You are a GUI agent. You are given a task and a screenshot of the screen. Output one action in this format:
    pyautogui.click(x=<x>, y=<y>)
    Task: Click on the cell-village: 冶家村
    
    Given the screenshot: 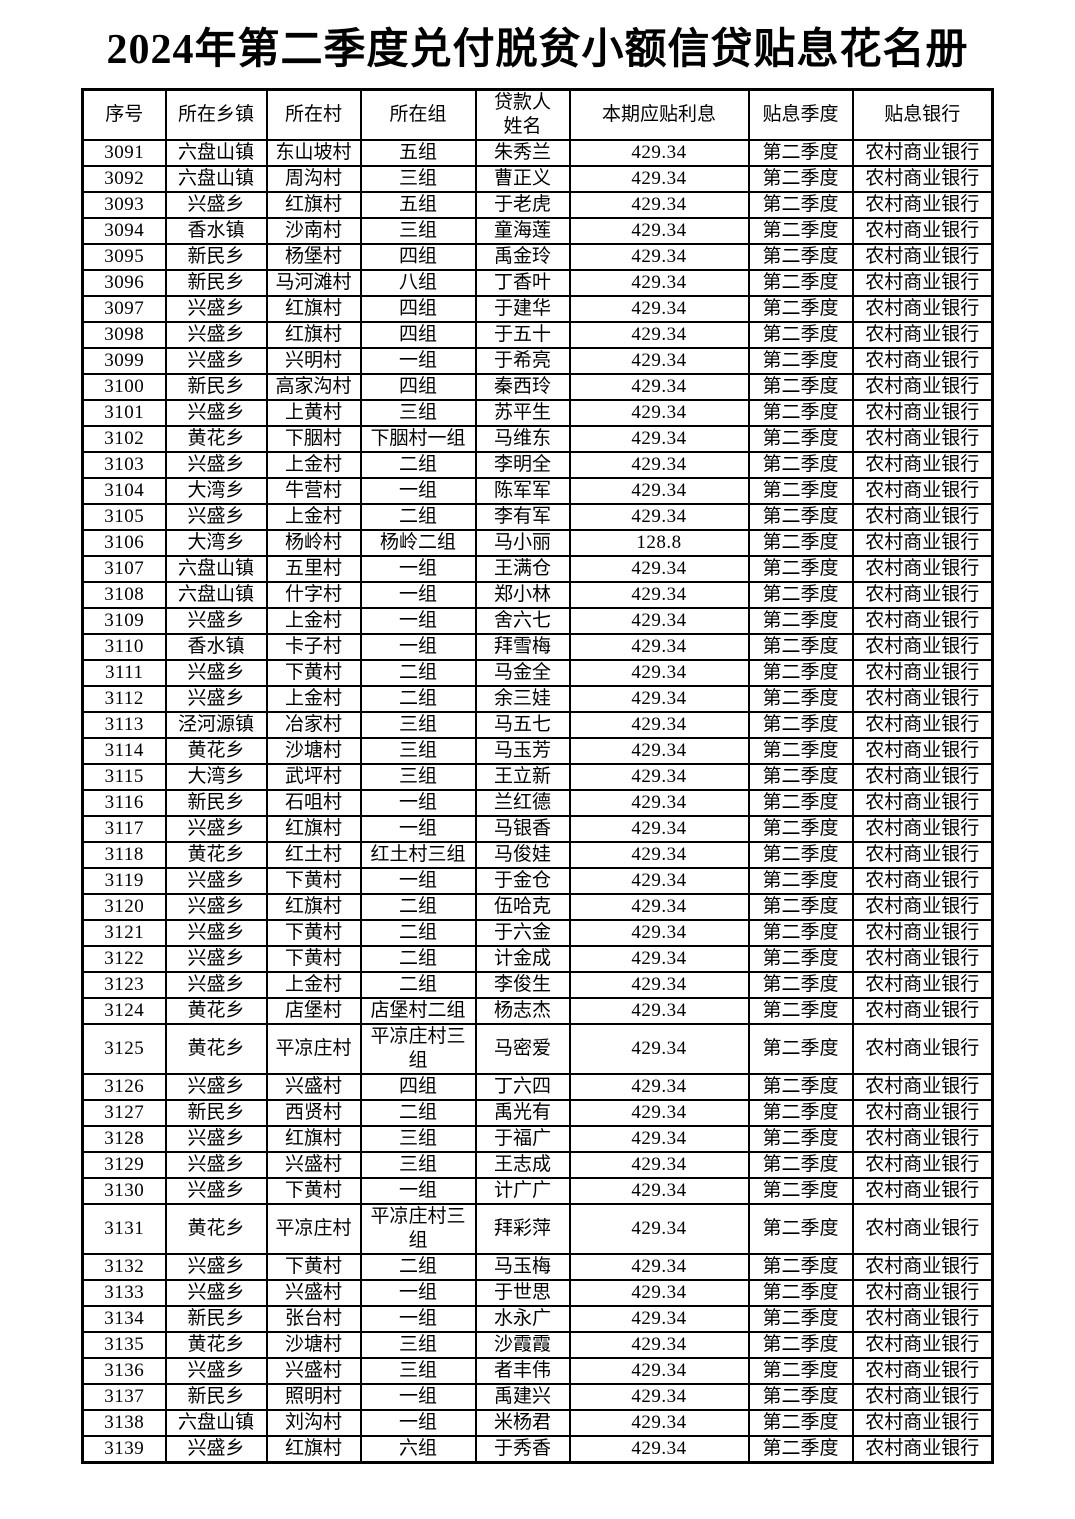 What is the action you would take?
    pyautogui.click(x=313, y=725)
    